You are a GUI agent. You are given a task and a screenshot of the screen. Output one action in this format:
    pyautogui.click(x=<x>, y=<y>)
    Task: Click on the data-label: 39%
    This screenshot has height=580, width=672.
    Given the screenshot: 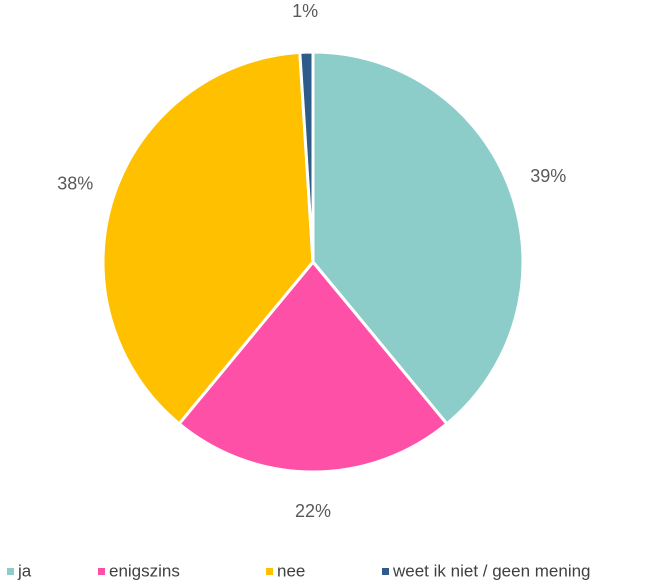 What is the action you would take?
    pyautogui.click(x=548, y=176)
    